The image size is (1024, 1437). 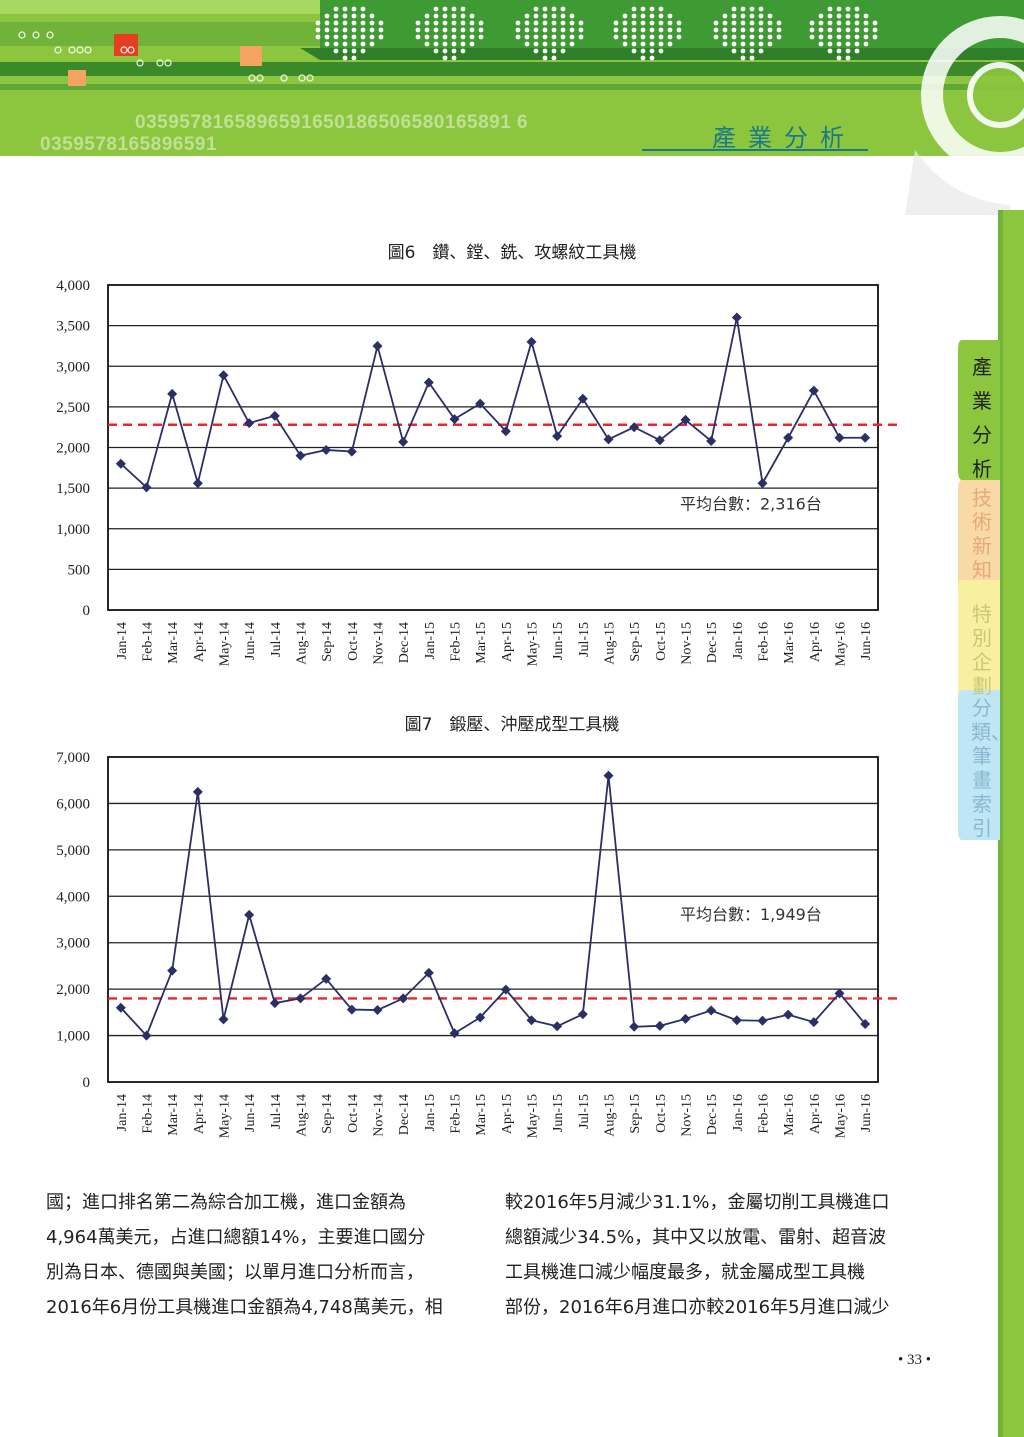 I want to click on x-tick-label: May-14, so click(x=225, y=644).